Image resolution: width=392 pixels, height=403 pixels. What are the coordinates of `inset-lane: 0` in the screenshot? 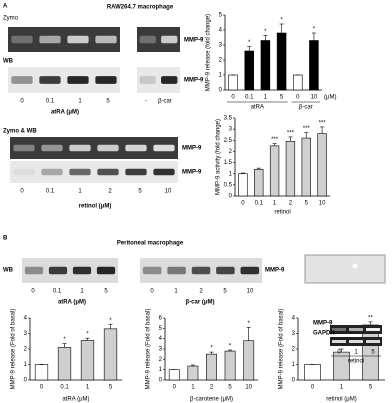 It's located at (339, 353).